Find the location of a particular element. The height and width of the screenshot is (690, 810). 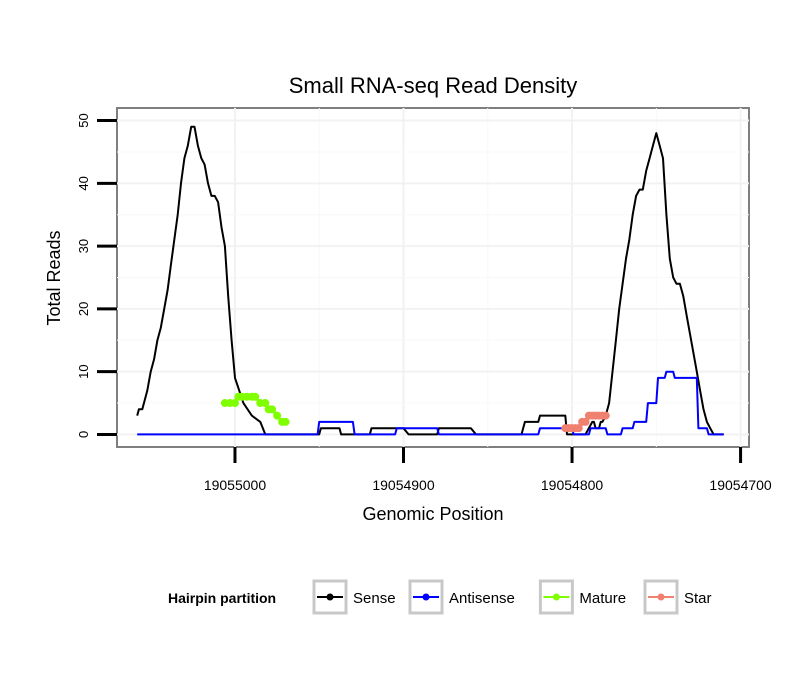

legend-item-star: Star is located at coordinates (677, 597).